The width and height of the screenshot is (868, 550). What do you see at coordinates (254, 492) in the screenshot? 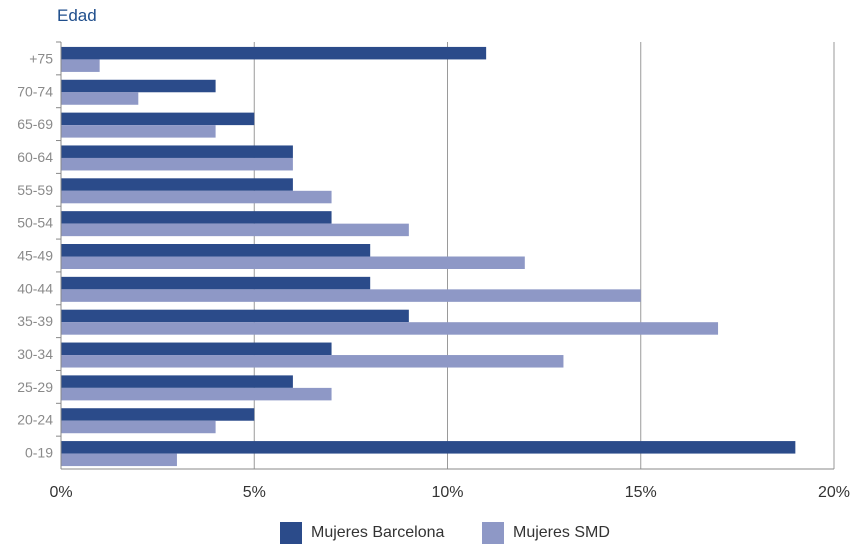
I see `x-tick-label: 5%` at bounding box center [254, 492].